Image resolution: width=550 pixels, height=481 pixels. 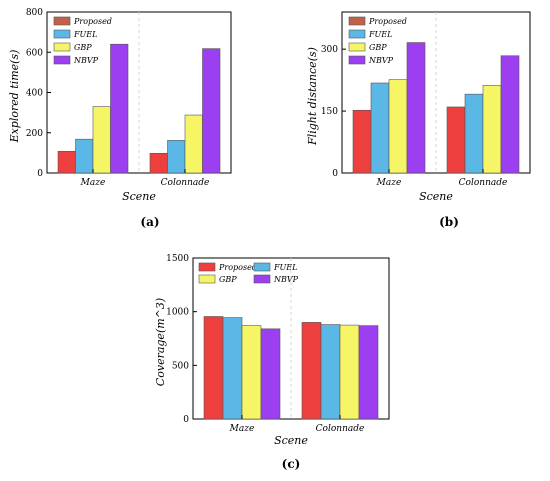 What do you see at coordinates (357, 60) in the screenshot?
I see `panel-b-legend-swatch-nbvp` at bounding box center [357, 60].